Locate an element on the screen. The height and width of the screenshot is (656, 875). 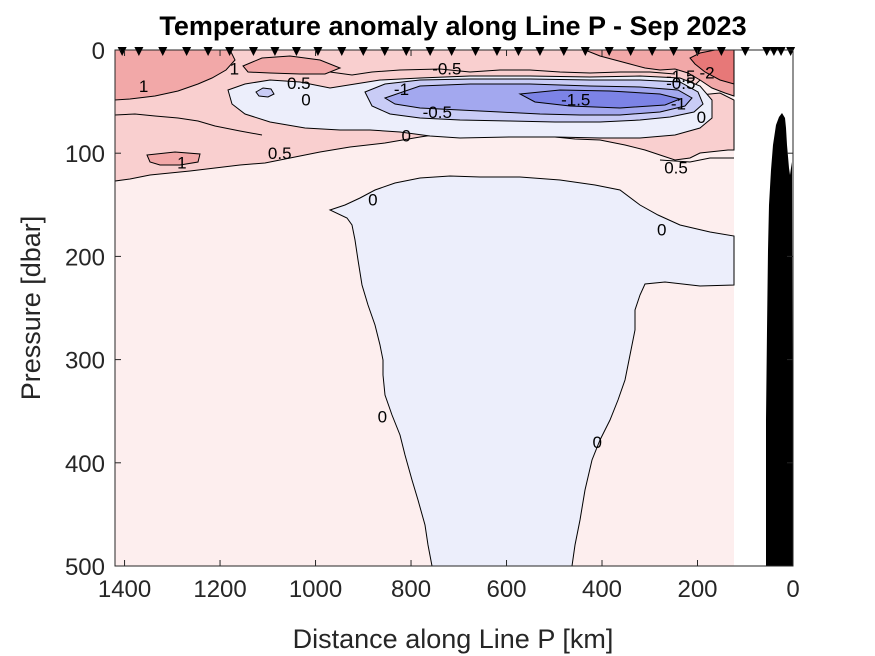
y-tick-label: 300 is located at coordinates (85, 361).